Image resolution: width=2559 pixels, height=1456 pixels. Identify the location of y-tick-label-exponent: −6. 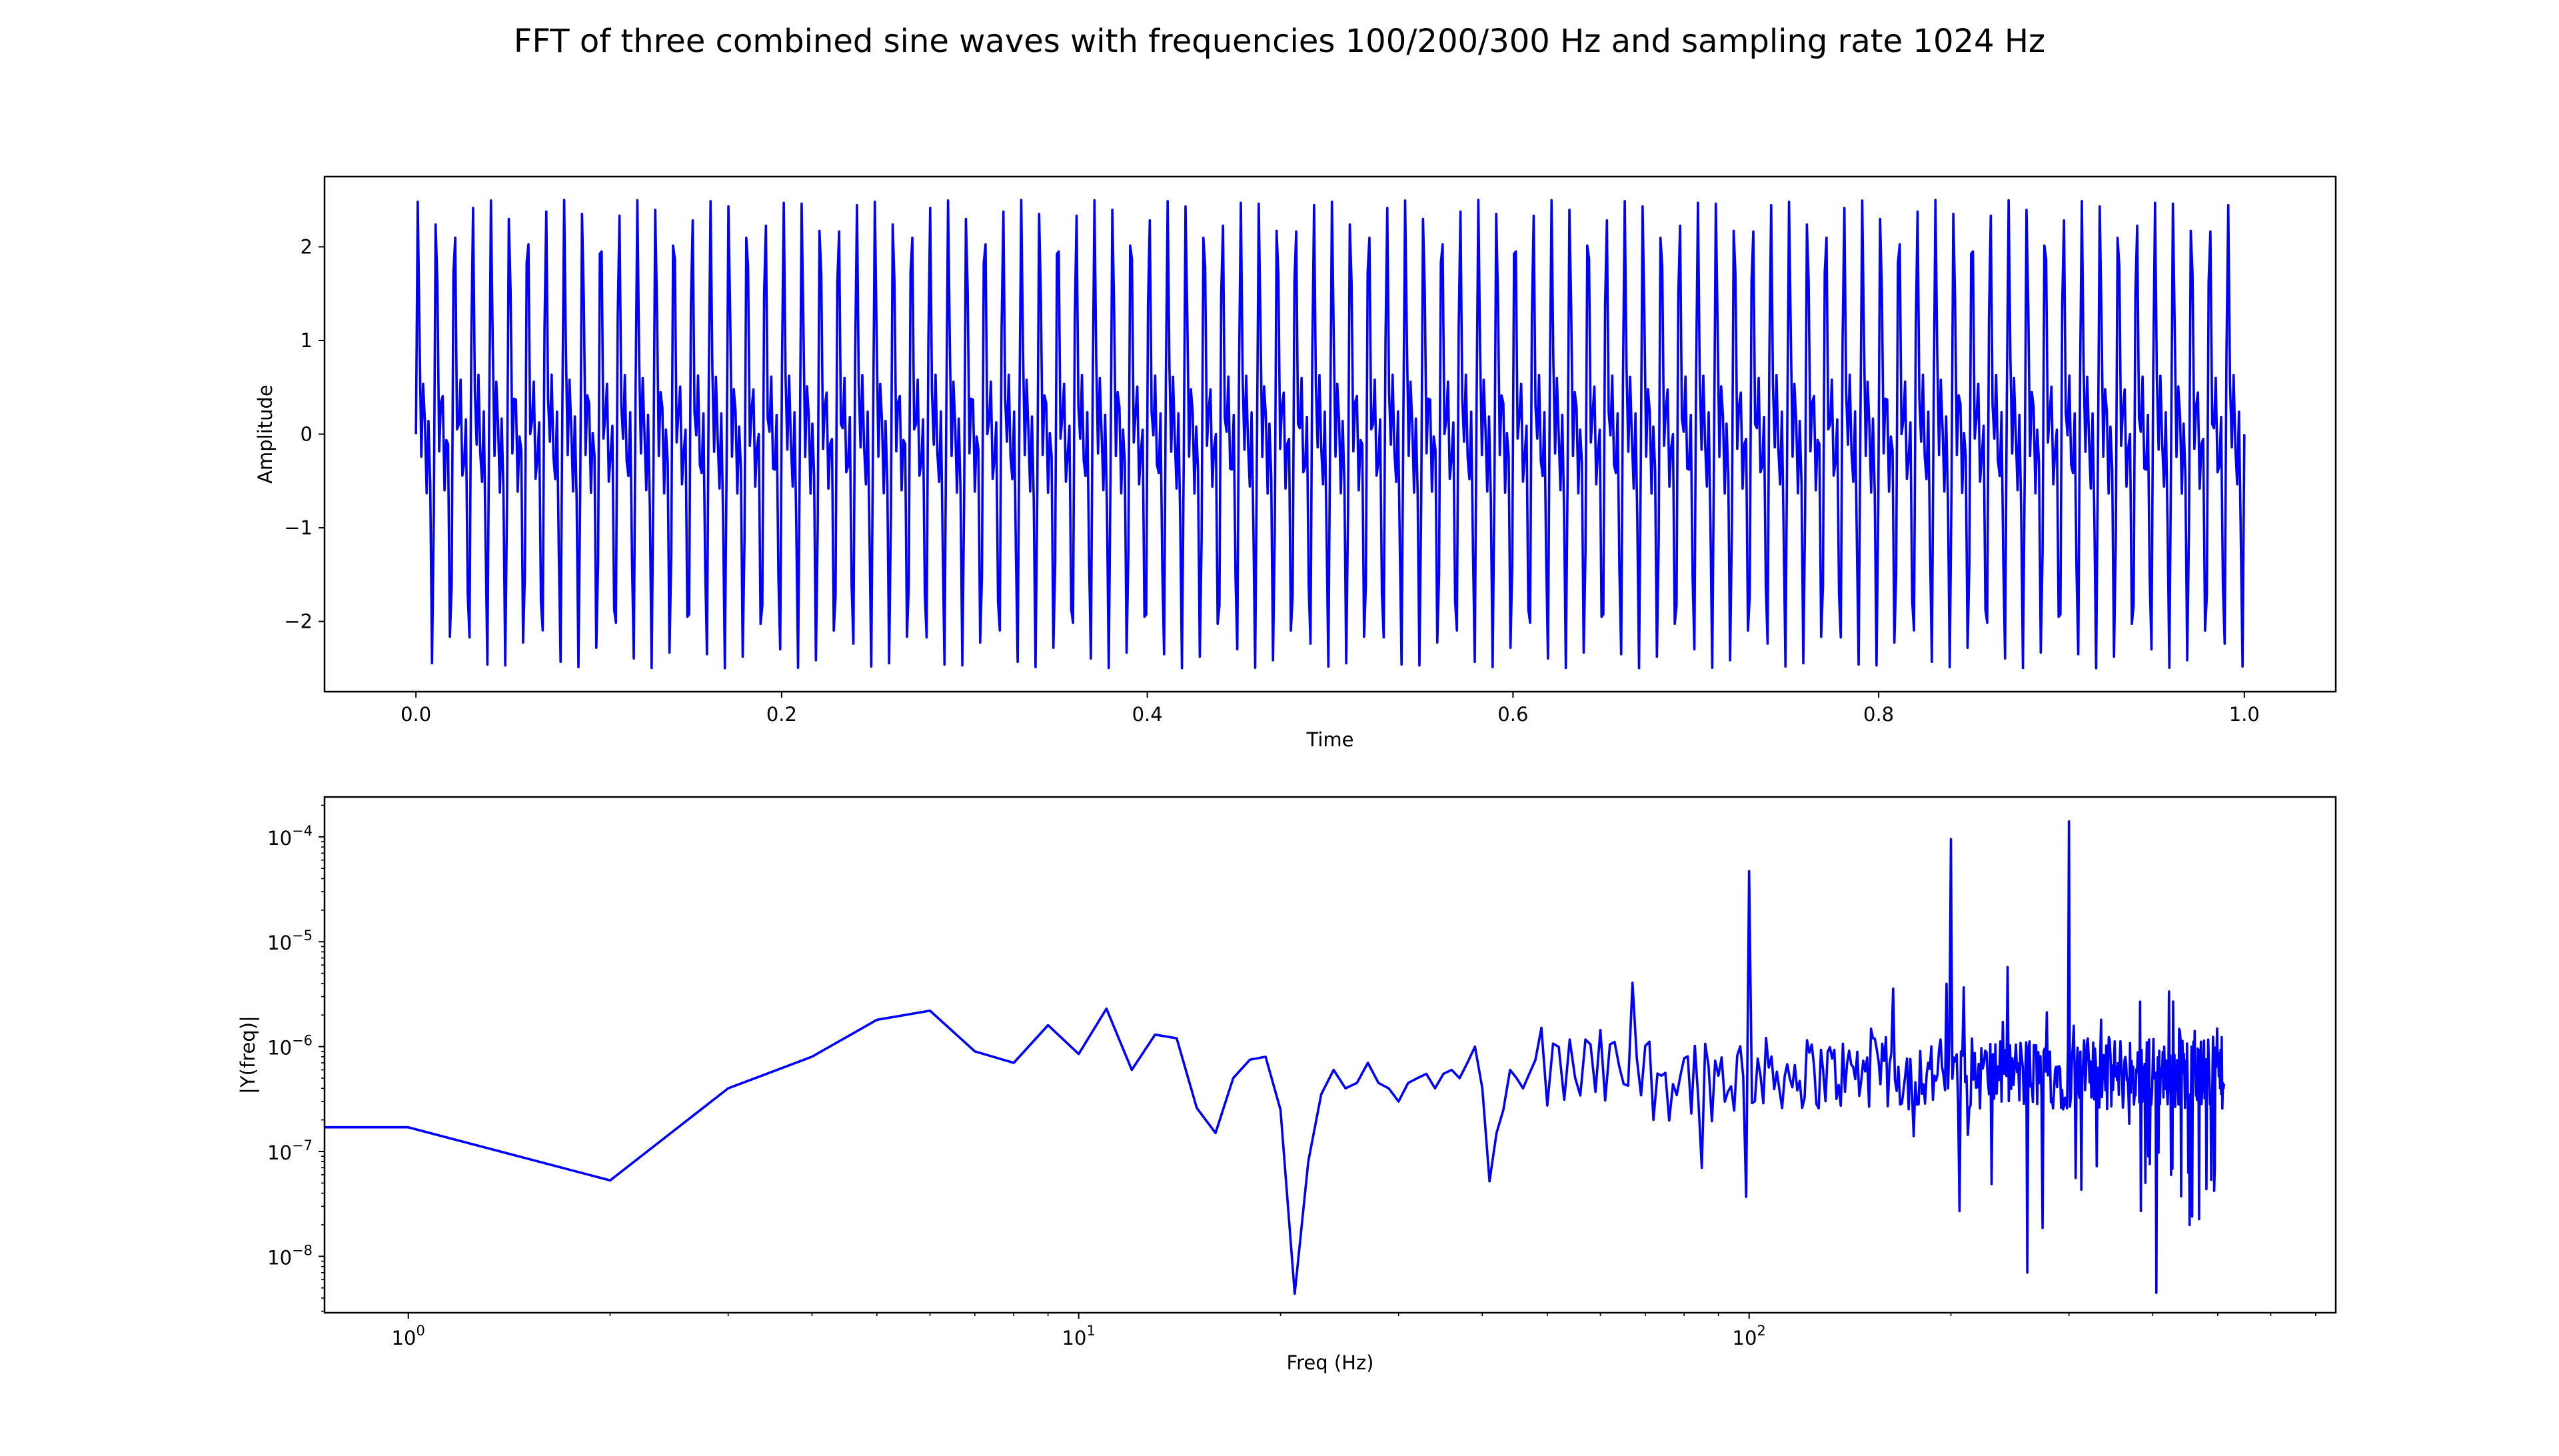
(302, 1041).